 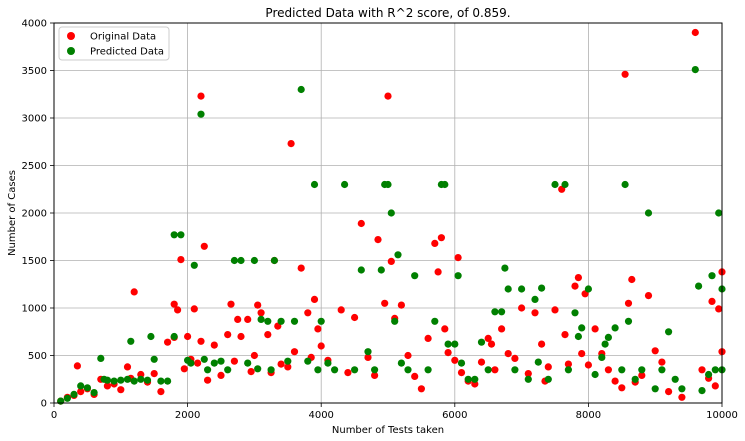 I want to click on x-tick-label: 8000, so click(x=588, y=415).